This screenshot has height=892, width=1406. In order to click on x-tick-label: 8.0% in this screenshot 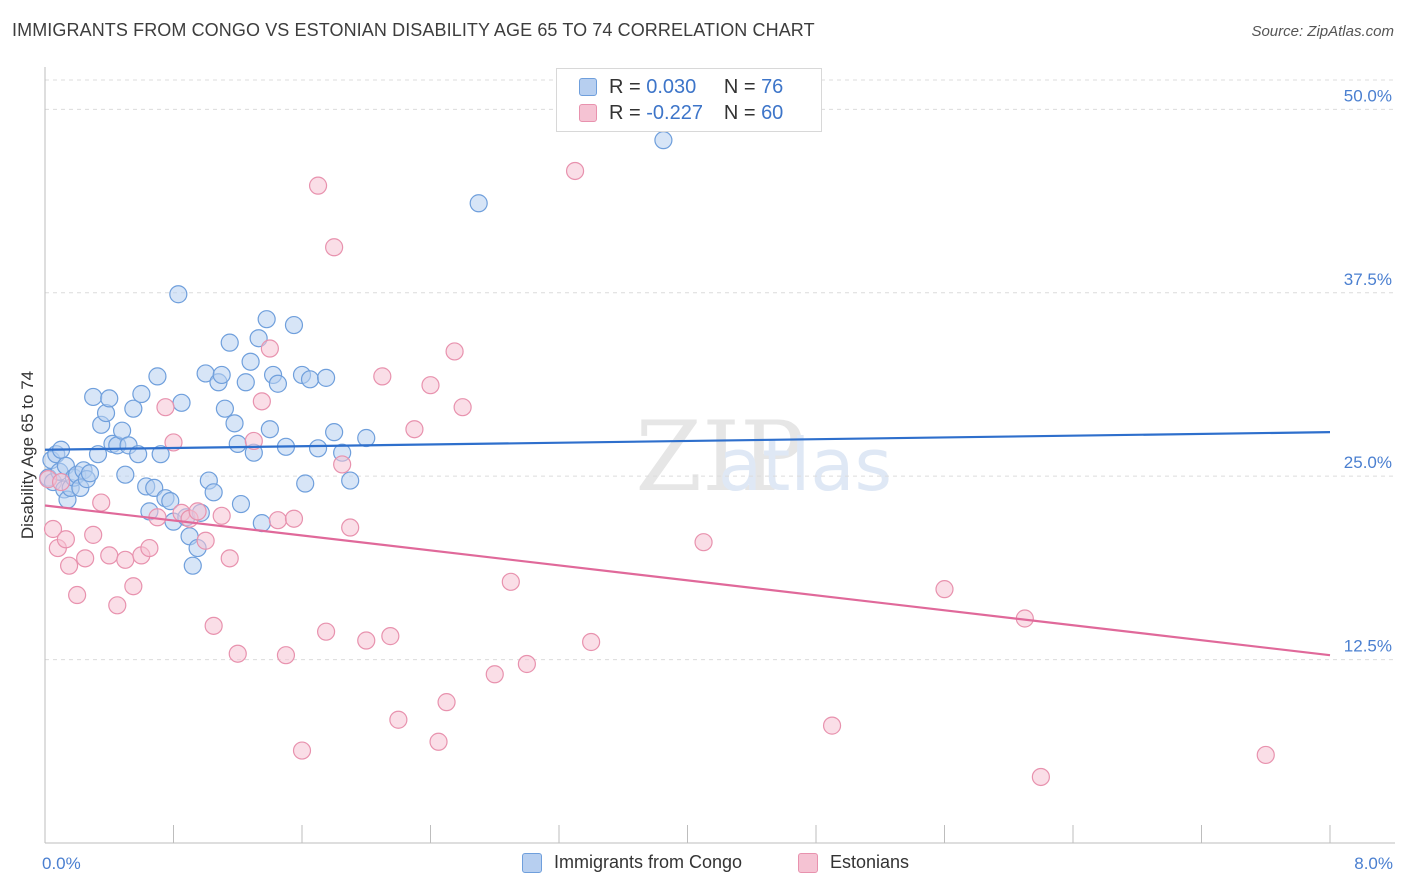, I will do `click(1373, 863)`.